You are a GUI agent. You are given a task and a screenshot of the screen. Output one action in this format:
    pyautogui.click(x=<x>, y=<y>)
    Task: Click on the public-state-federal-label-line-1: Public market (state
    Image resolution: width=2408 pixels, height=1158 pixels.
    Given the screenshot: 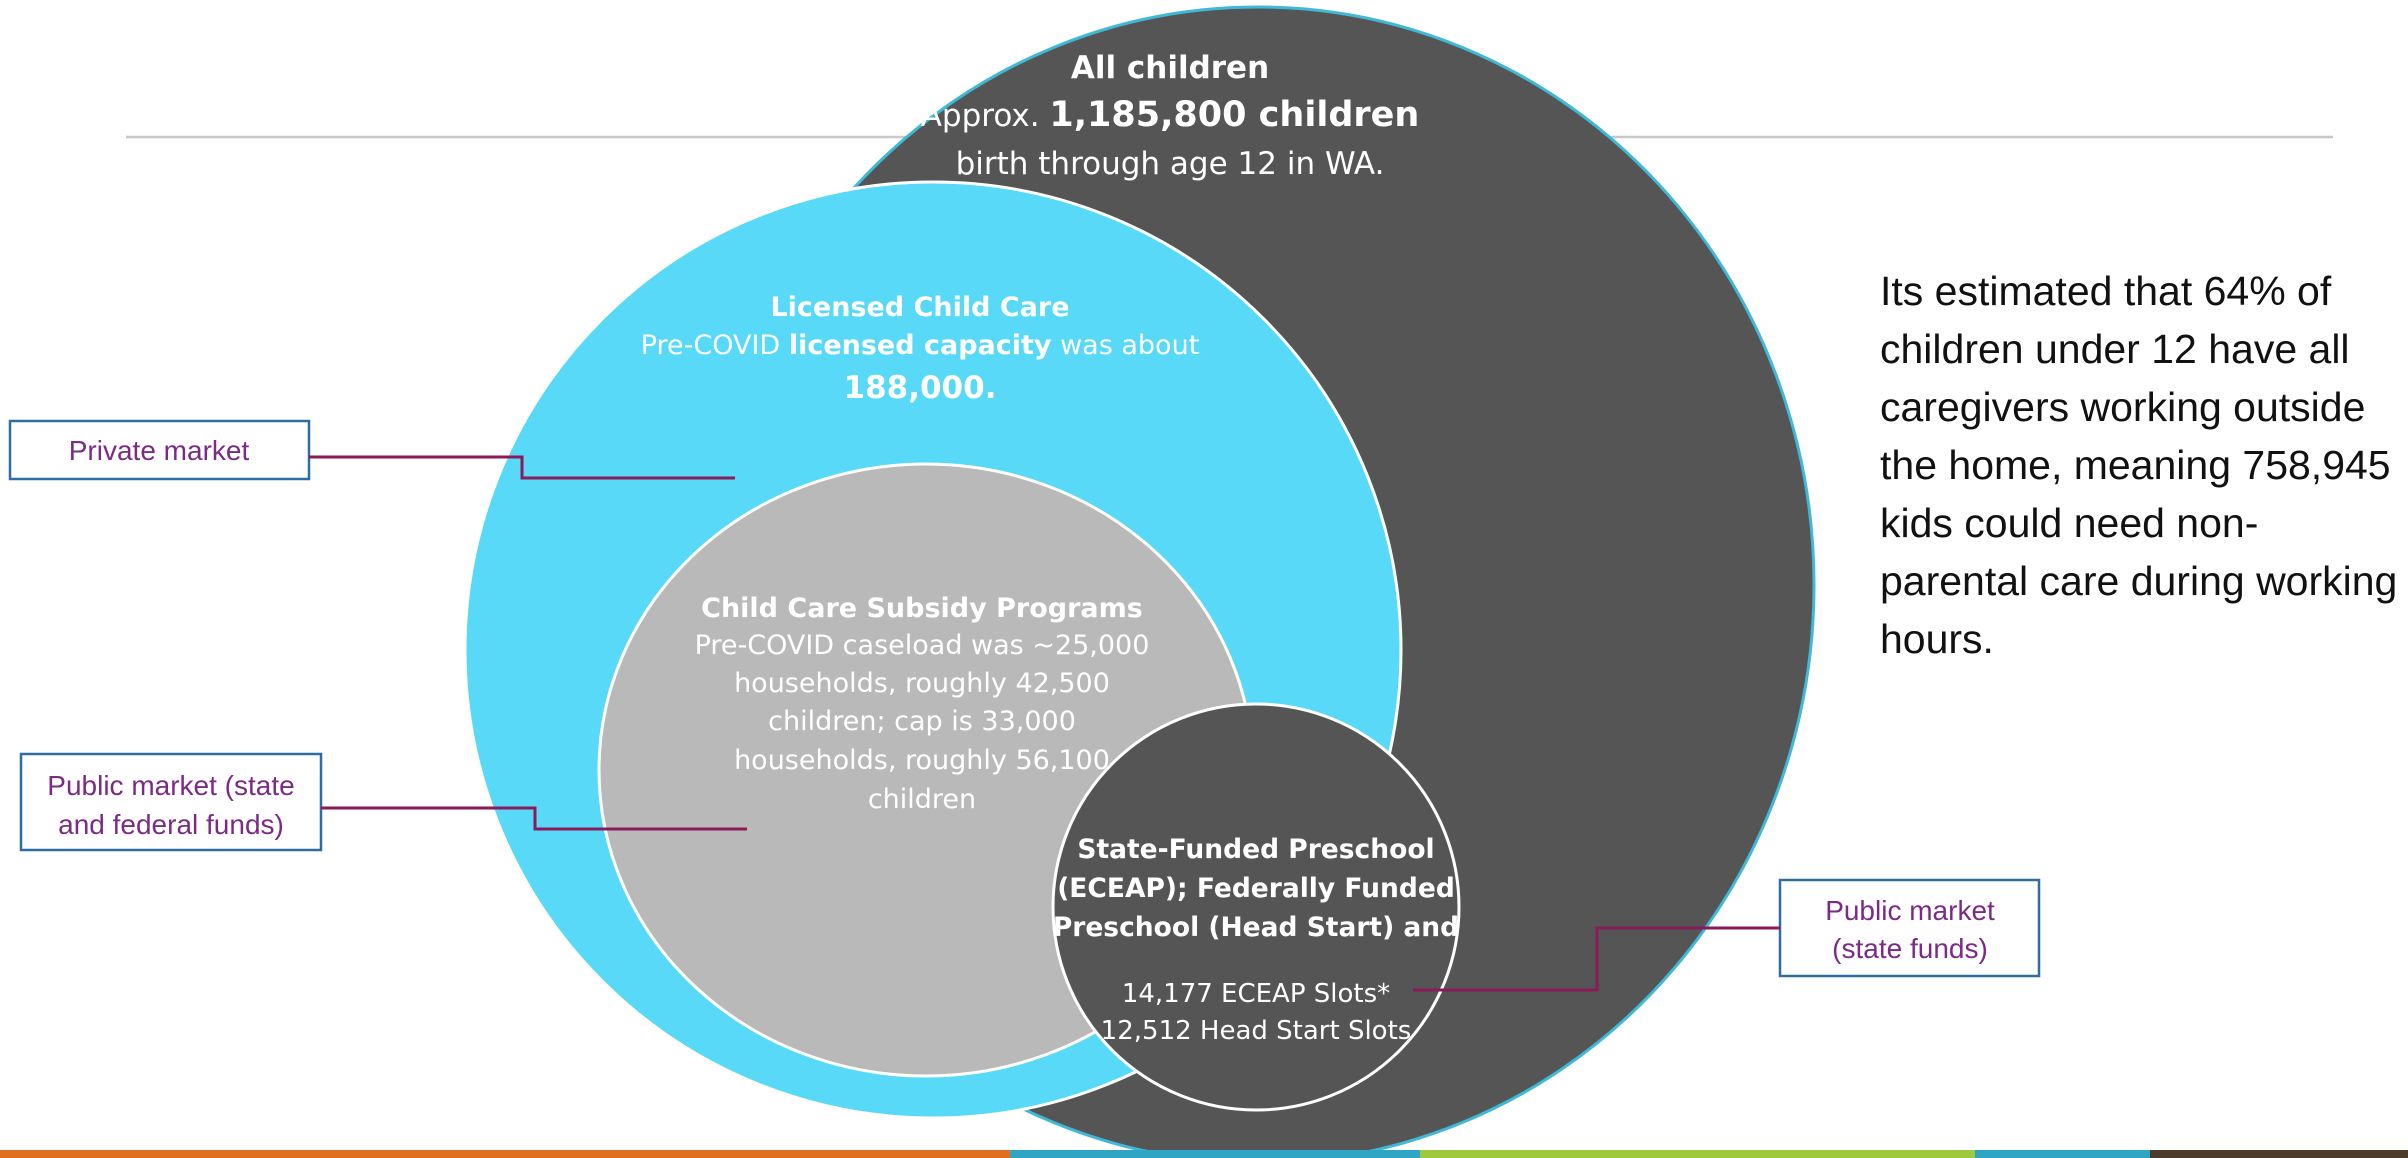 What is the action you would take?
    pyautogui.click(x=170, y=785)
    